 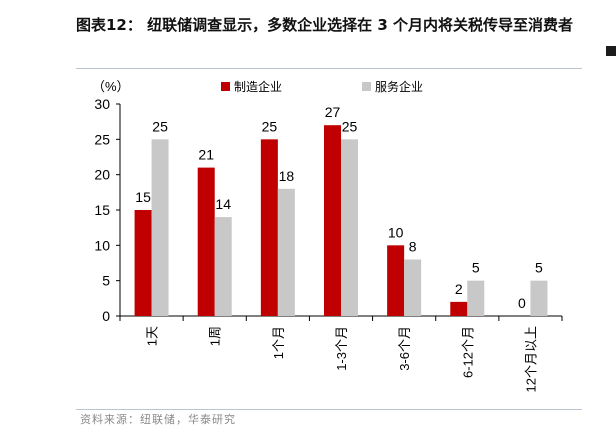 What do you see at coordinates (152, 336) in the screenshot?
I see `x-tick-label: 1天` at bounding box center [152, 336].